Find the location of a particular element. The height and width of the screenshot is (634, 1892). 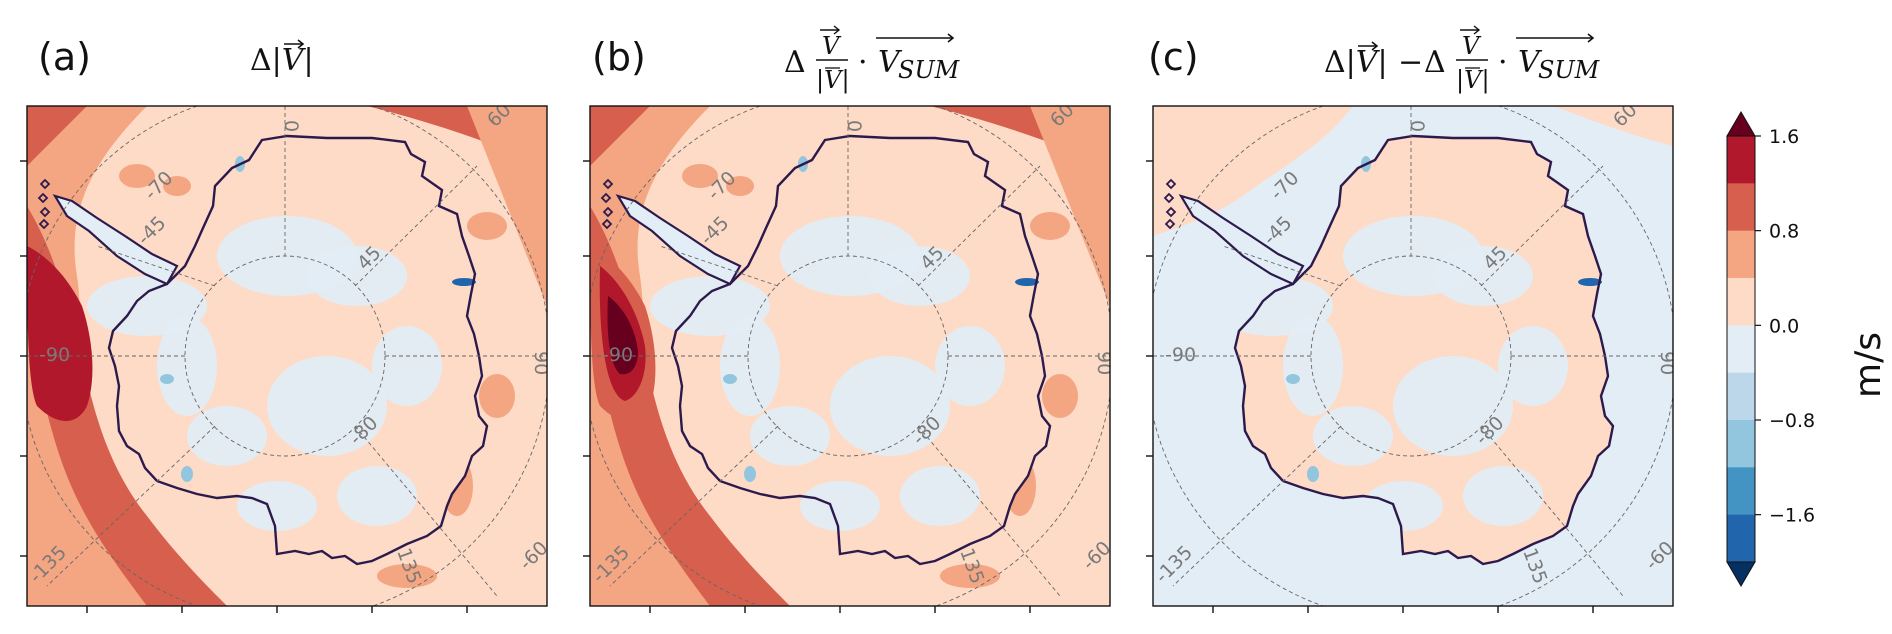

svg-text: |V| is located at coordinates (833, 80).